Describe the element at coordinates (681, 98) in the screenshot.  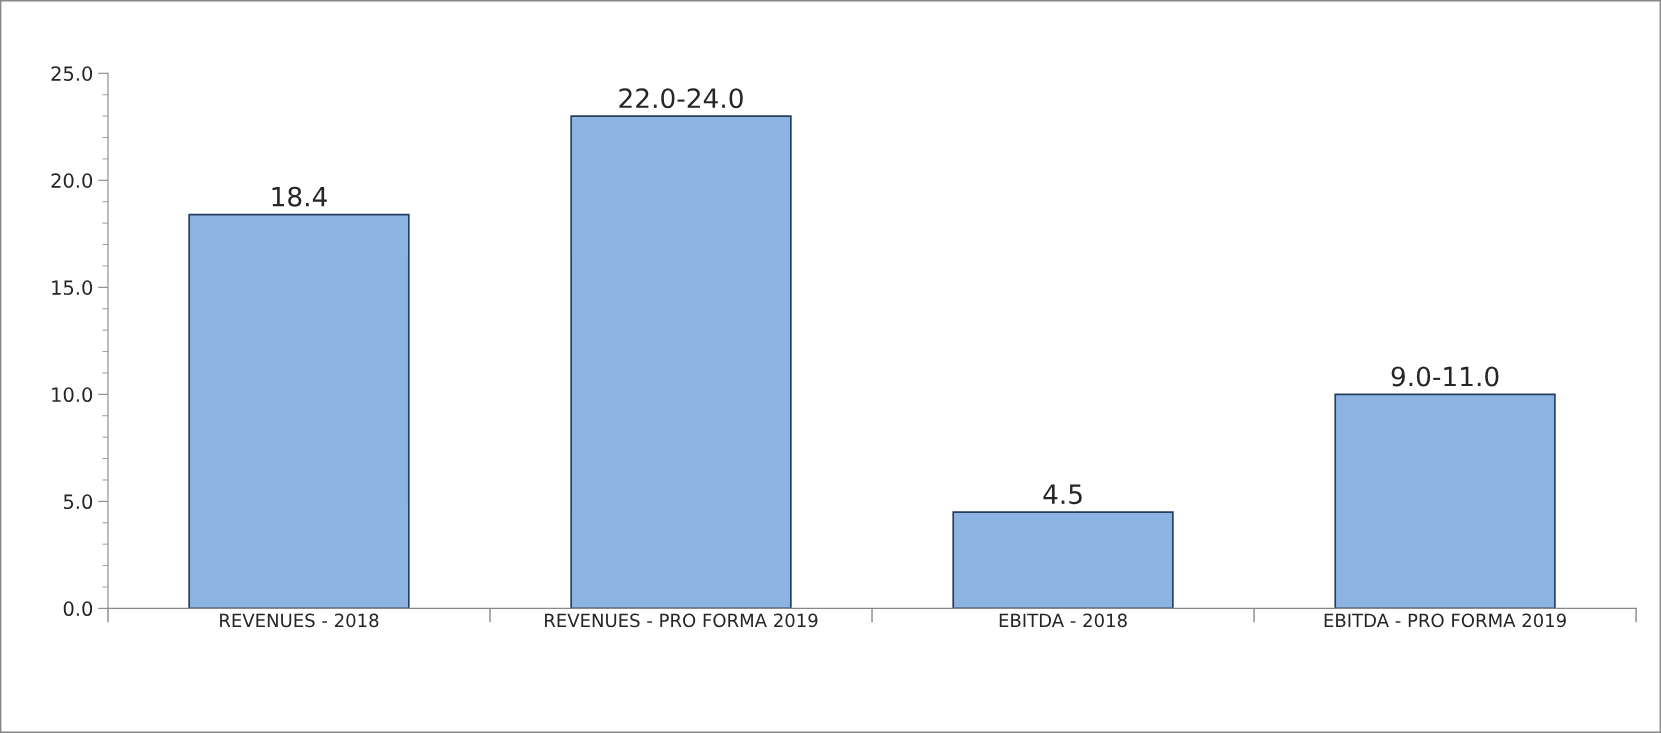
I see `data-label: 22.0-24.0` at that location.